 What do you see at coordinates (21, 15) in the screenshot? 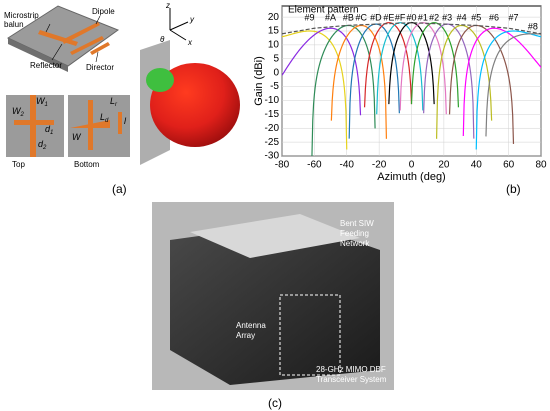
I see `callout: Microstrip` at bounding box center [21, 15].